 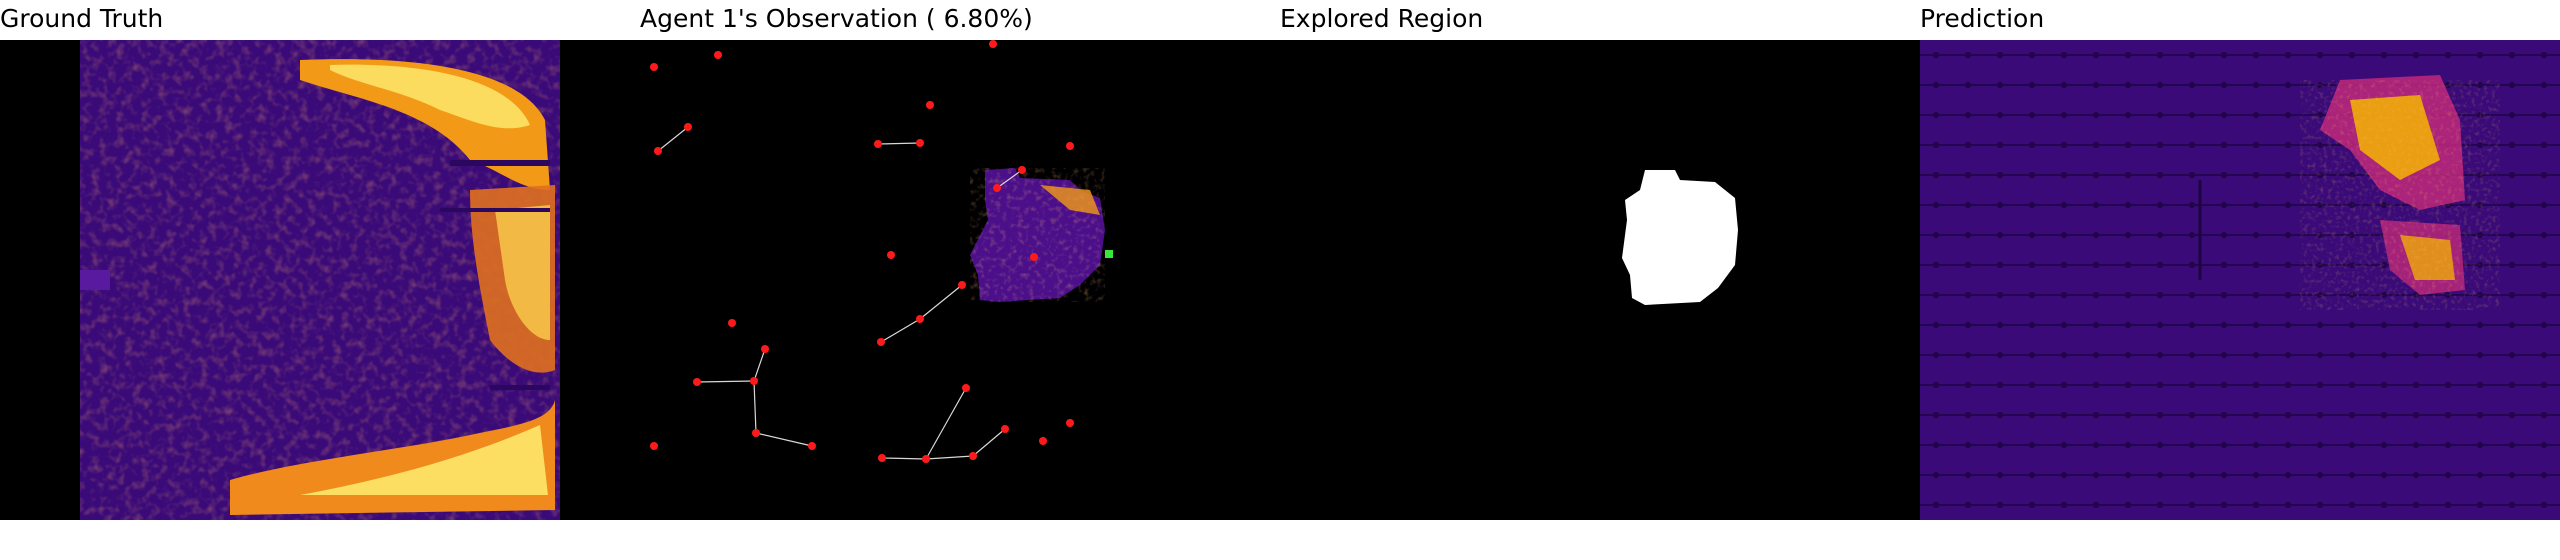 I want to click on title-prediction: Prediction, so click(x=1982, y=18).